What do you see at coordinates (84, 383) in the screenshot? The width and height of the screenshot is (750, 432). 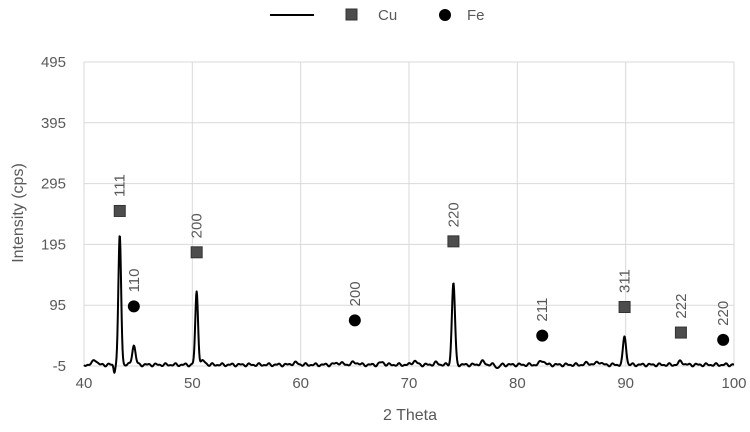 I see `x-tick-label: 40` at bounding box center [84, 383].